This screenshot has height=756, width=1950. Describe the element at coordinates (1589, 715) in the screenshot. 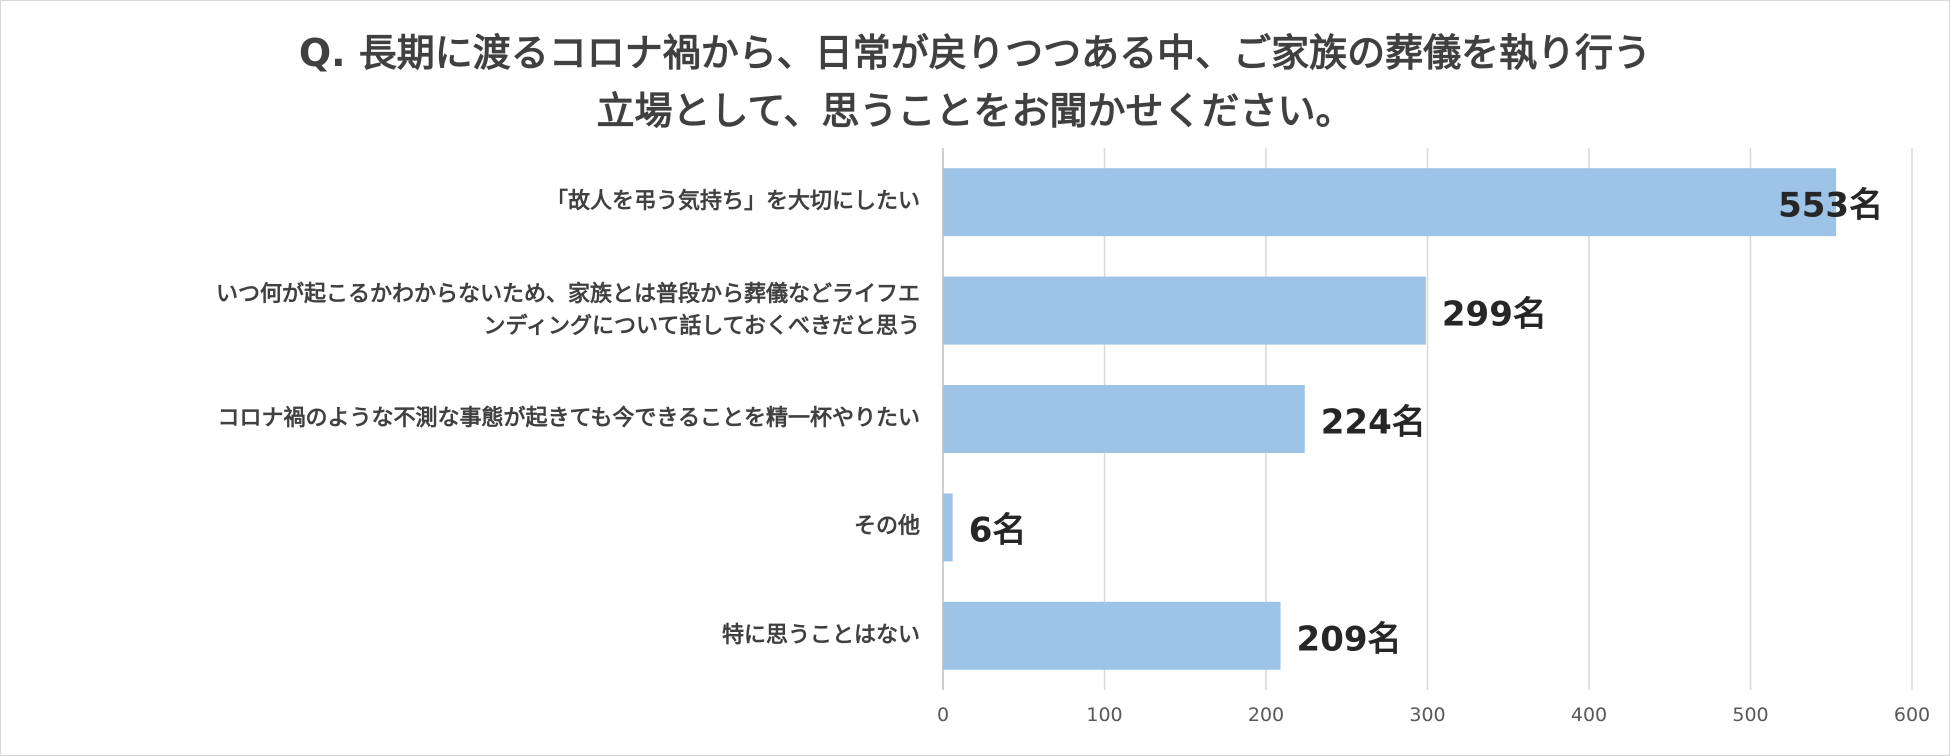

I see `x-tick-label: 400` at that location.